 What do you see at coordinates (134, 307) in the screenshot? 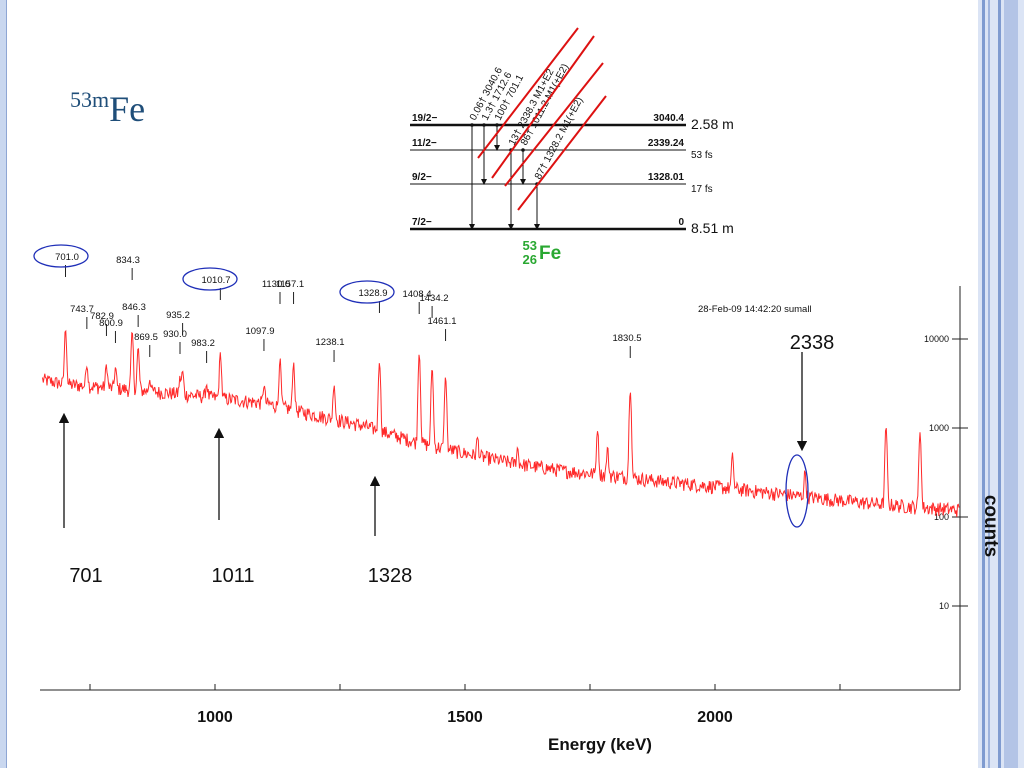
I see `peak-label: 846.3` at bounding box center [134, 307].